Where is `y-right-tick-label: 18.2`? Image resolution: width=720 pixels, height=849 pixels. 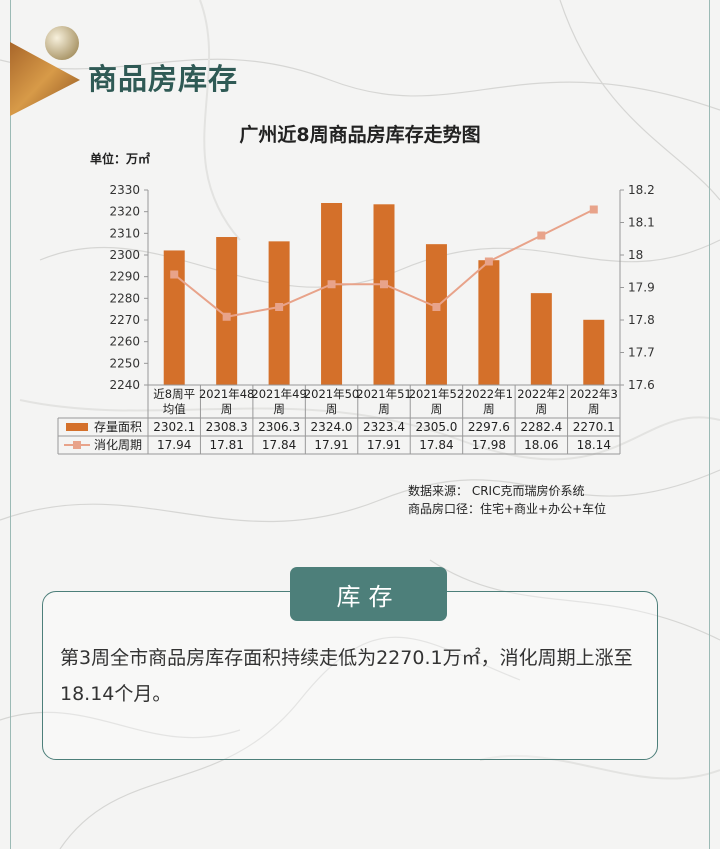
y-right-tick-label: 18.2 is located at coordinates (641, 190).